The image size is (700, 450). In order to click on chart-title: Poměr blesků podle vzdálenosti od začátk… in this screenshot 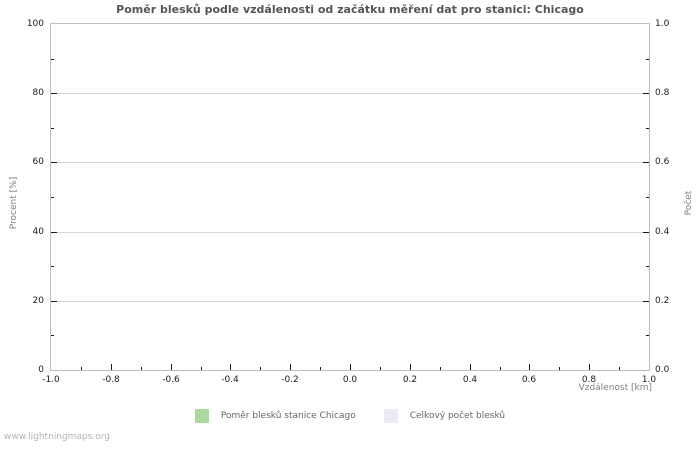, I will do `click(350, 9)`.